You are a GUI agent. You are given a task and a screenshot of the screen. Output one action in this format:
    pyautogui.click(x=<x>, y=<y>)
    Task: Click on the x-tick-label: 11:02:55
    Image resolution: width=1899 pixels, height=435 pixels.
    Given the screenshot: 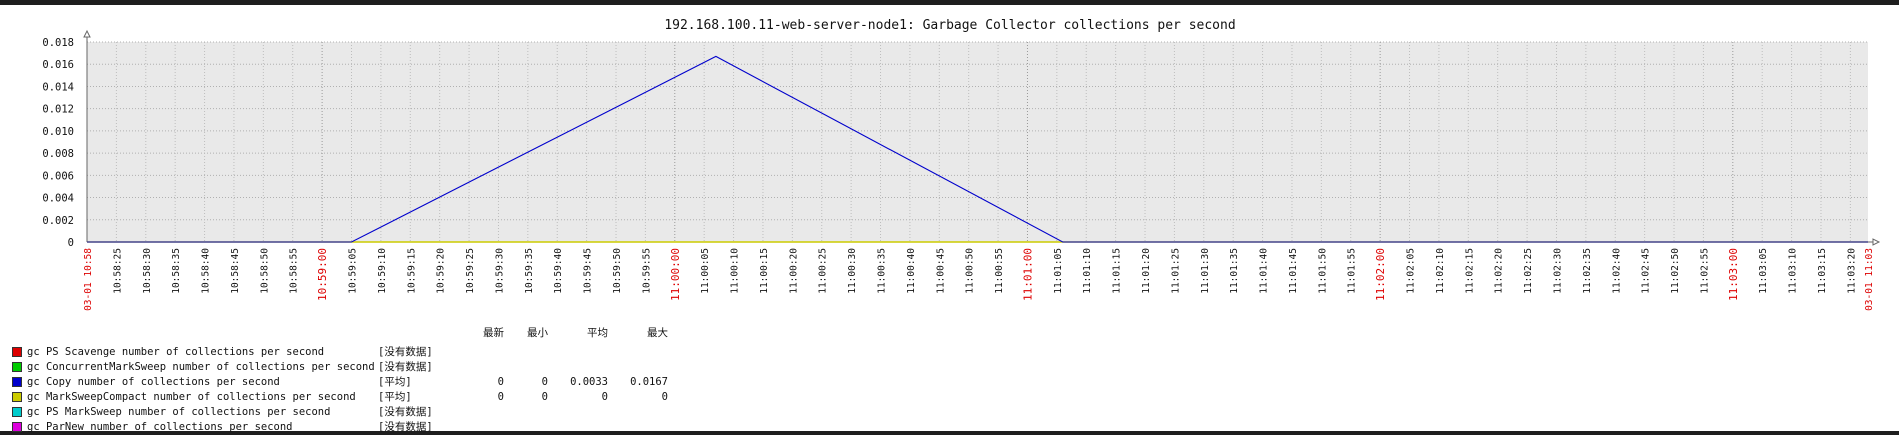 What is the action you would take?
    pyautogui.click(x=1704, y=271)
    